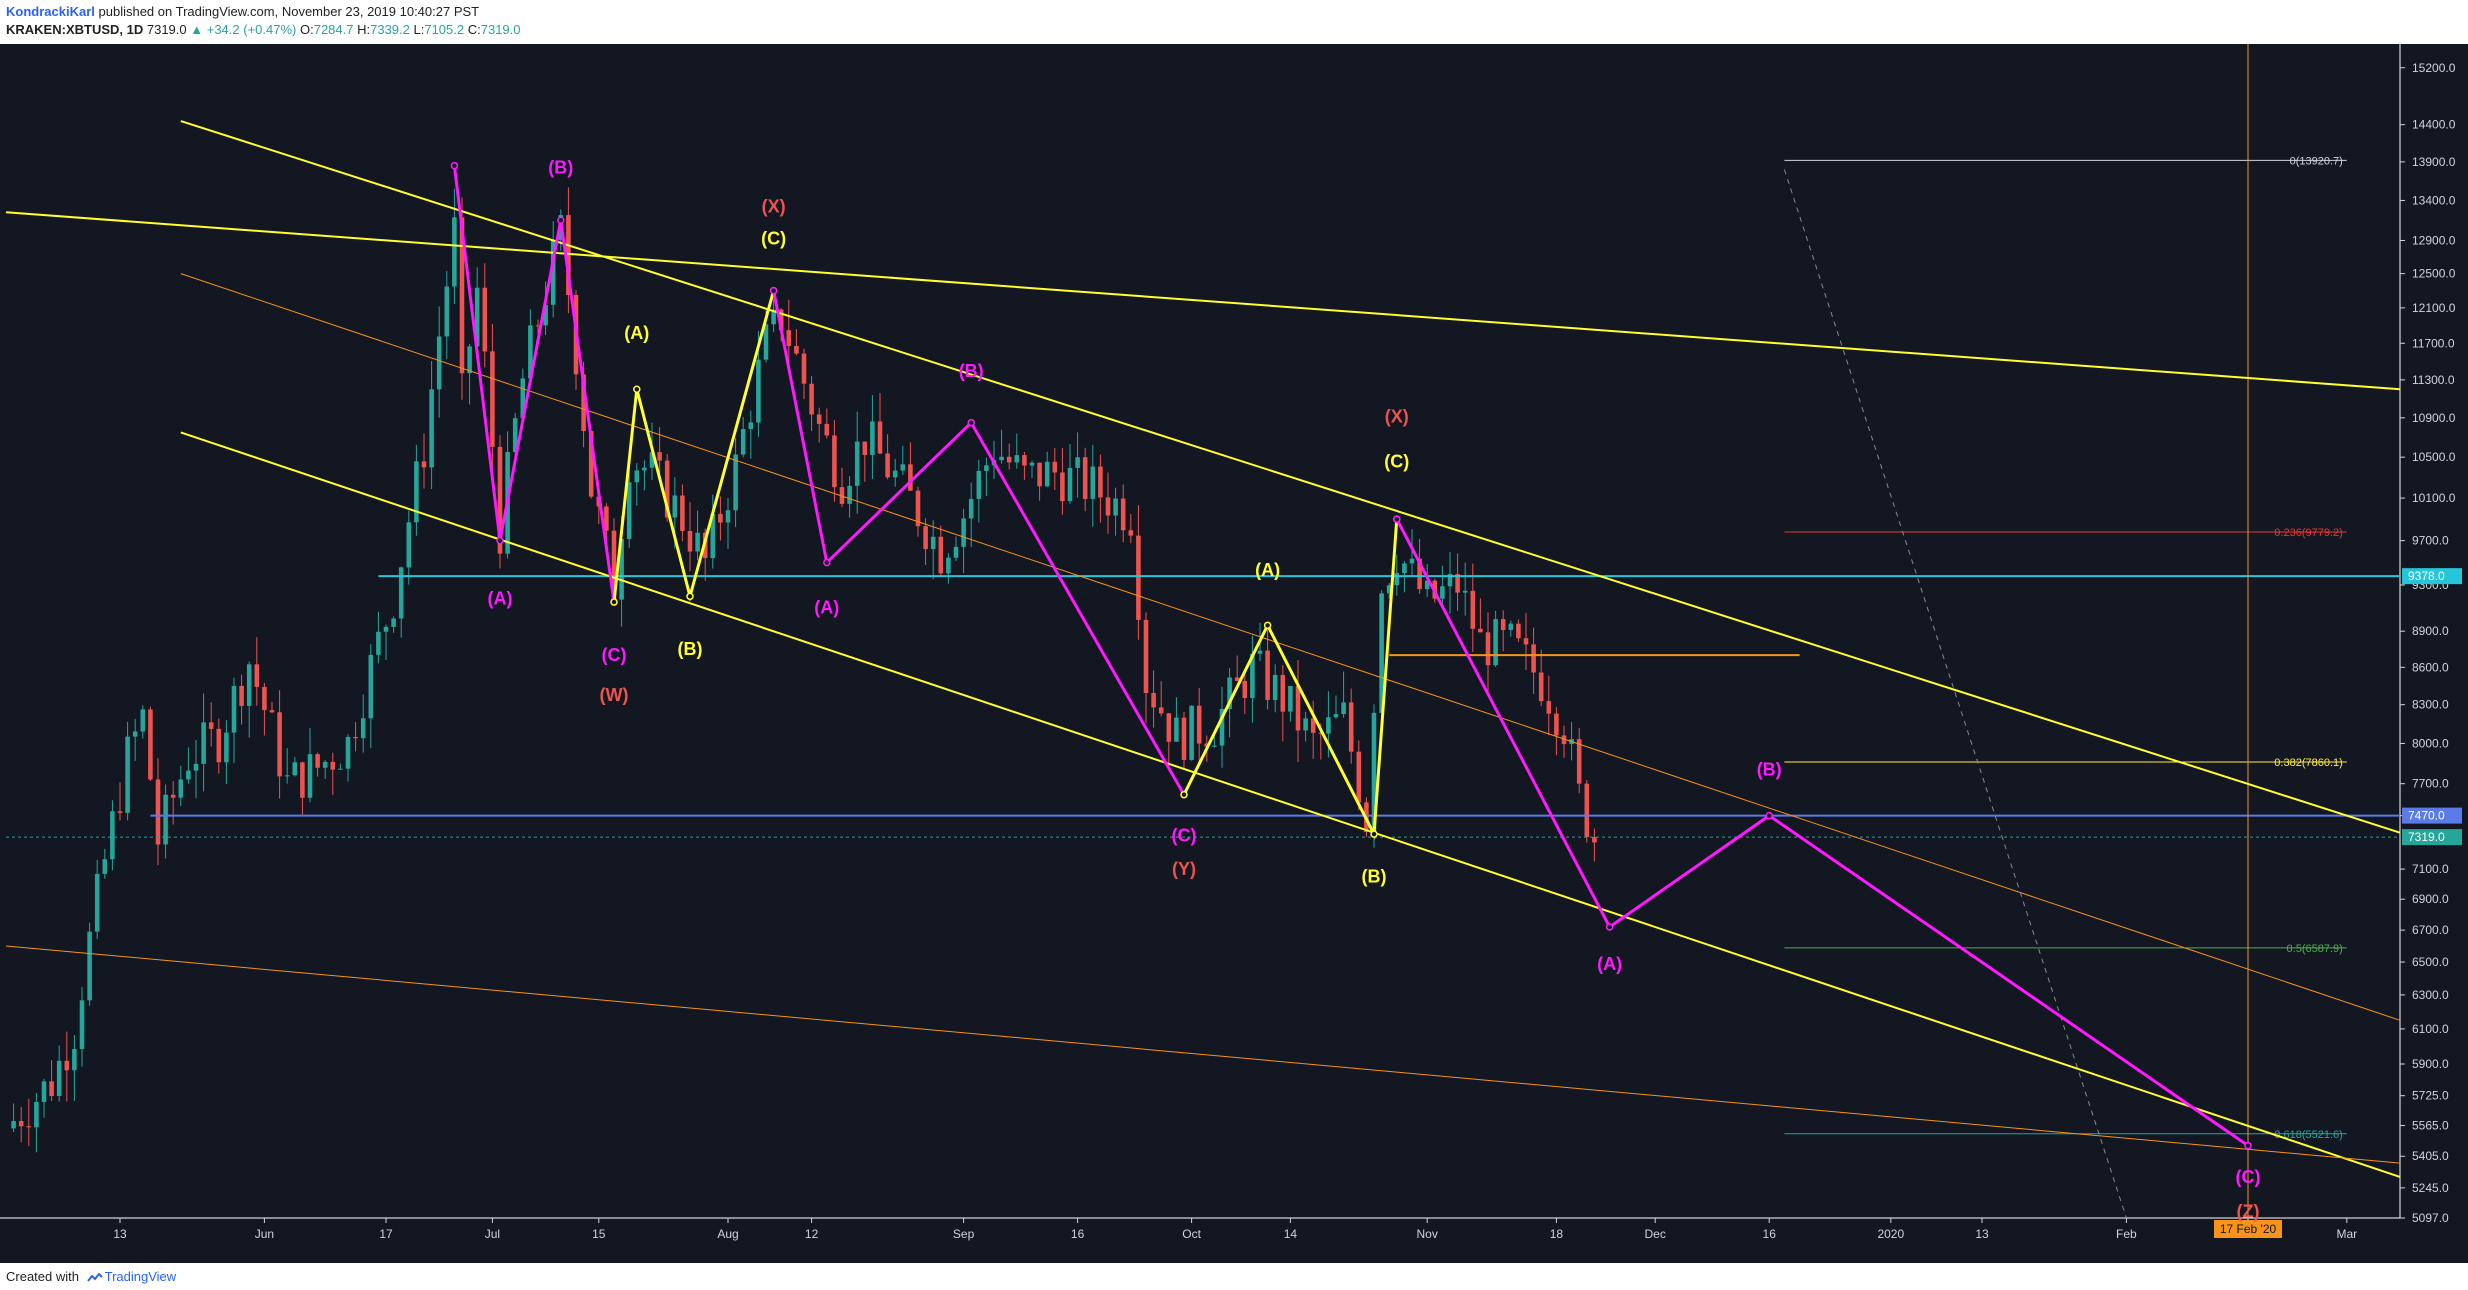 The width and height of the screenshot is (2468, 1290). What do you see at coordinates (306, 29) in the screenshot?
I see `open-label: O:` at bounding box center [306, 29].